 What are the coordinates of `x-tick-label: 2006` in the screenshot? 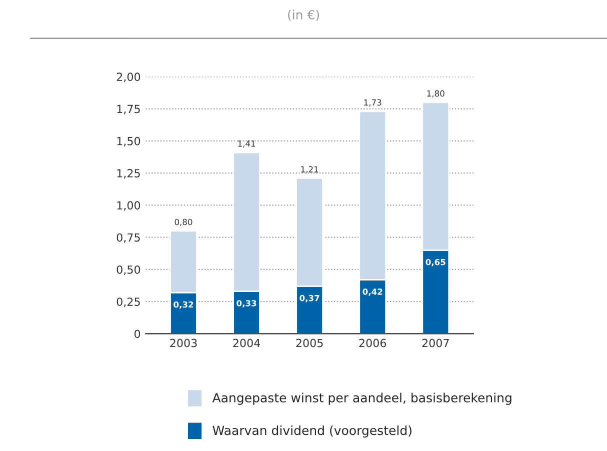 It's located at (372, 343).